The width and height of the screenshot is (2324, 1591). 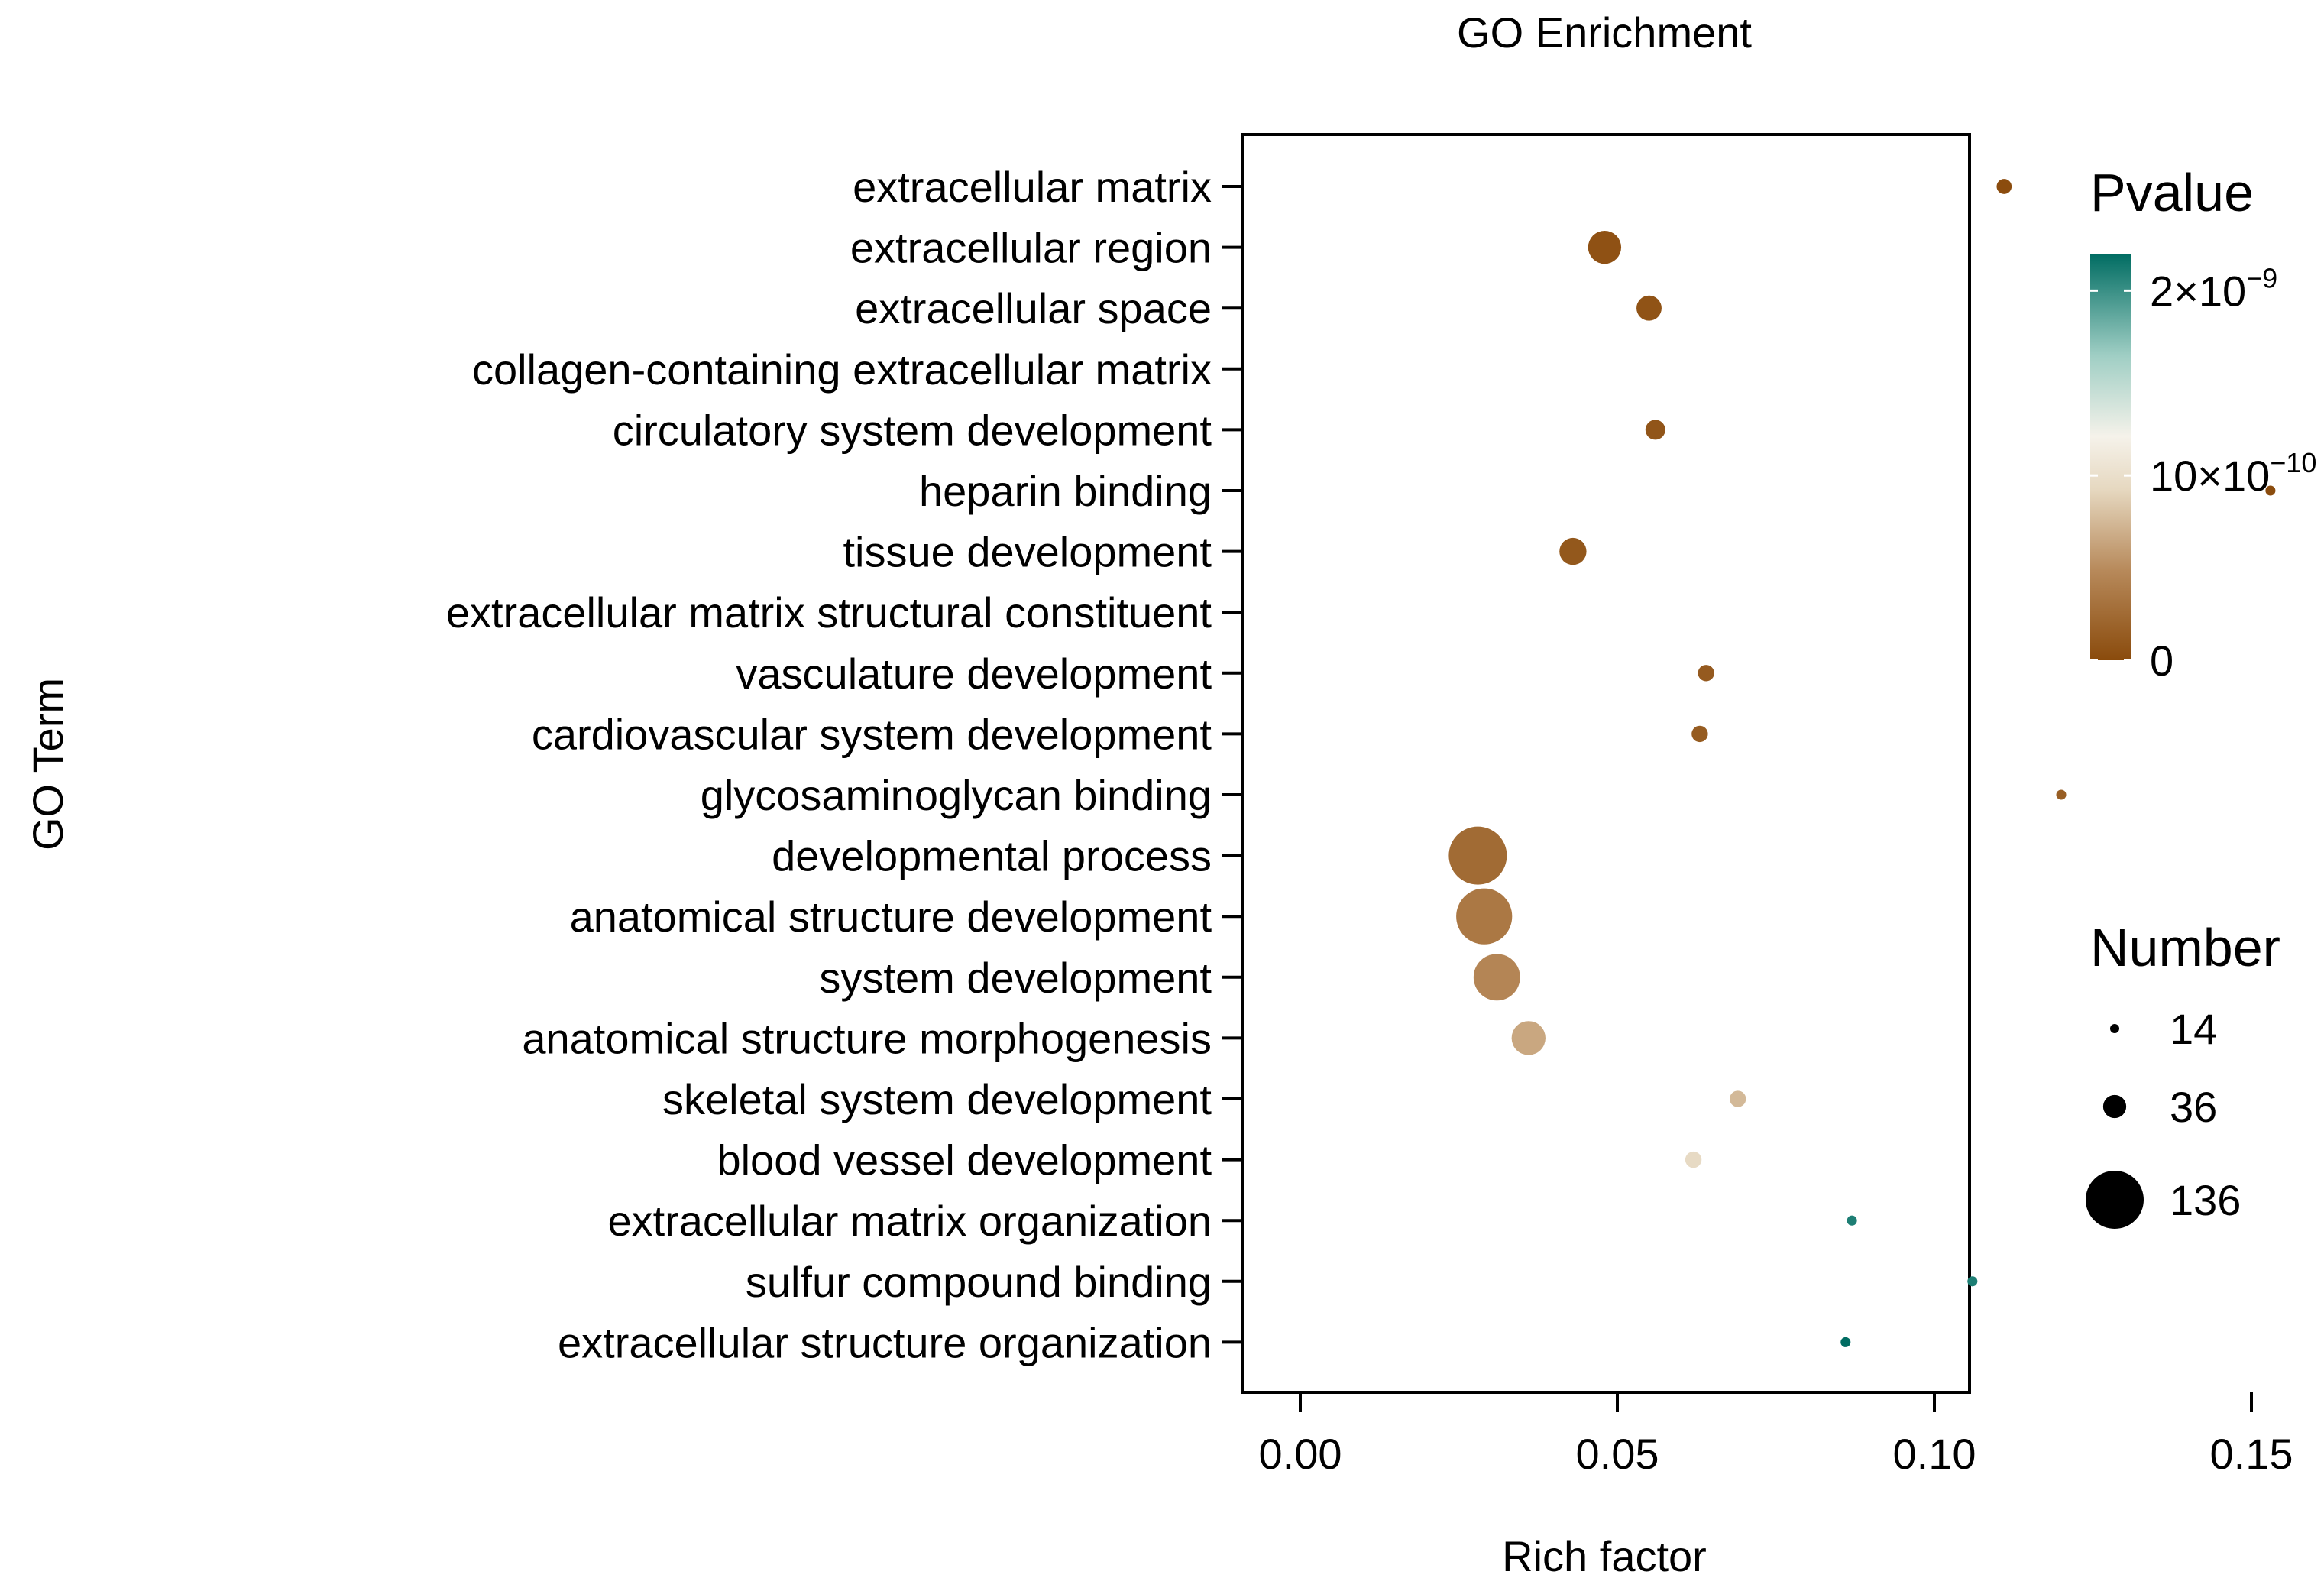 What do you see at coordinates (2193, 1029) in the screenshot?
I see `size-legend-label: 14` at bounding box center [2193, 1029].